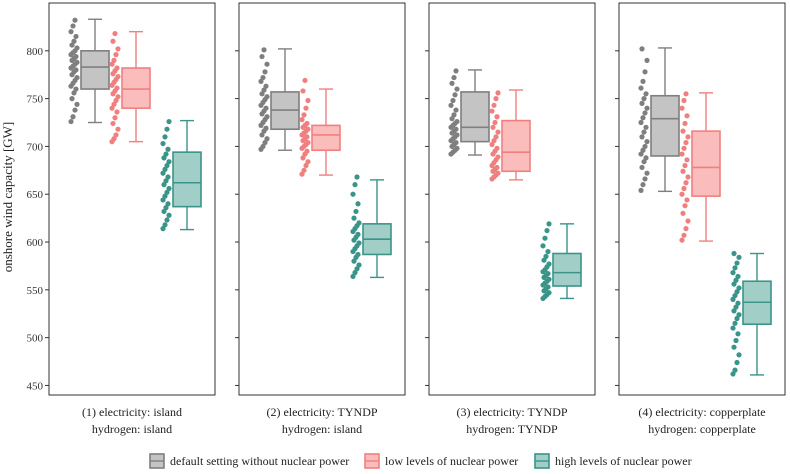  What do you see at coordinates (511, 412) in the screenshot?
I see `facet-label-line1: (3) electricity: TYNDP` at bounding box center [511, 412].